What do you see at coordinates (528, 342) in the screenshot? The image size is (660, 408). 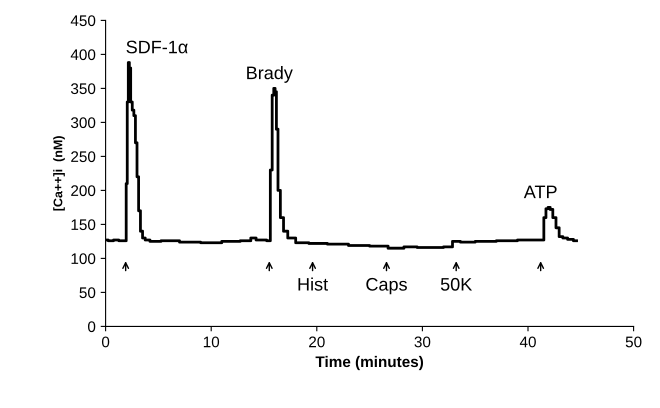 I see `x-tick-label: 40` at bounding box center [528, 342].